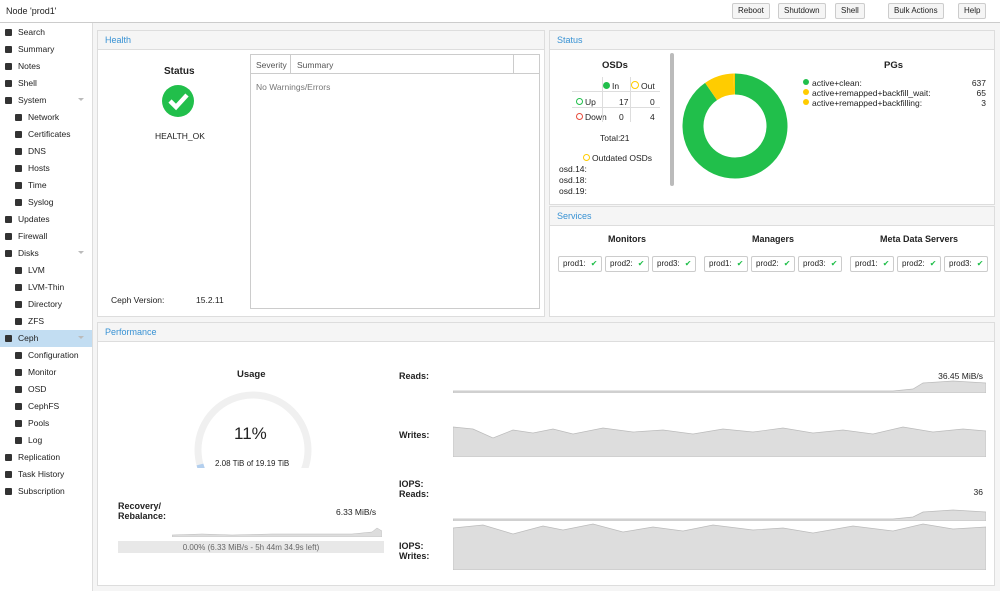 The width and height of the screenshot is (1000, 591). I want to click on nav-label: Network, so click(44, 117).